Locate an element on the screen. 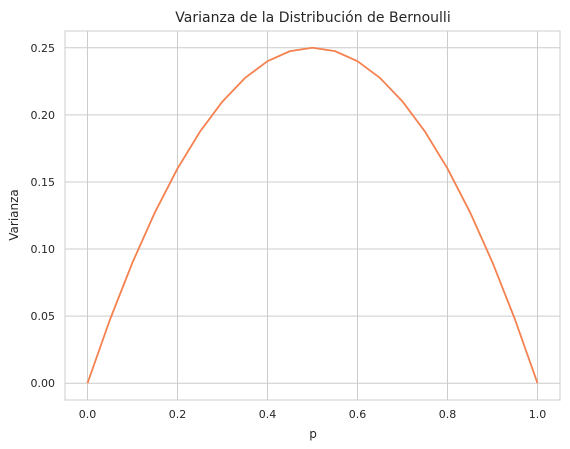 This screenshot has width=570, height=449. x-axis-label: p is located at coordinates (313, 434).